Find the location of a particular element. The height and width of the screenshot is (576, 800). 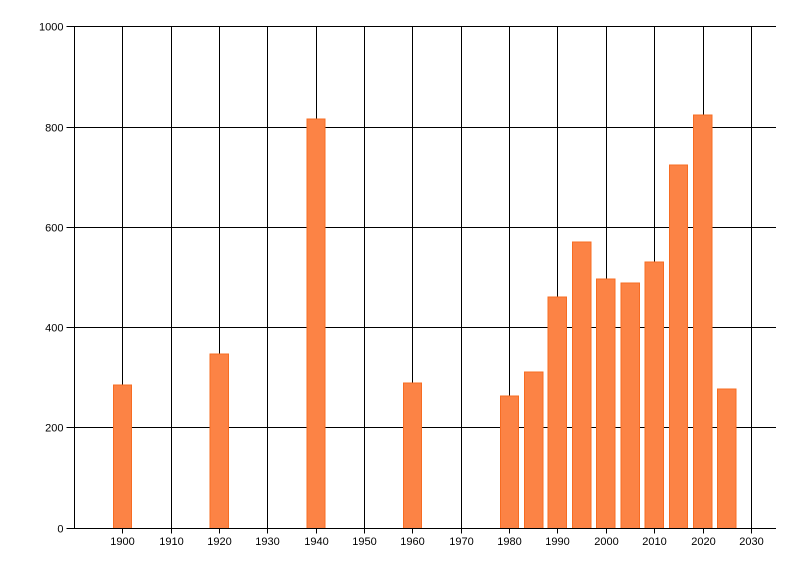

svg-text: 1930 is located at coordinates (267, 542).